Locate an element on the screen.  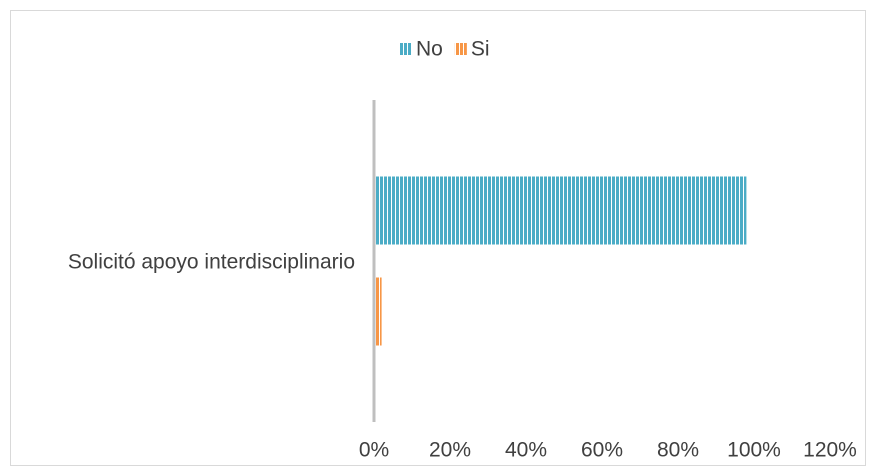
legend-label: No is located at coordinates (429, 49).